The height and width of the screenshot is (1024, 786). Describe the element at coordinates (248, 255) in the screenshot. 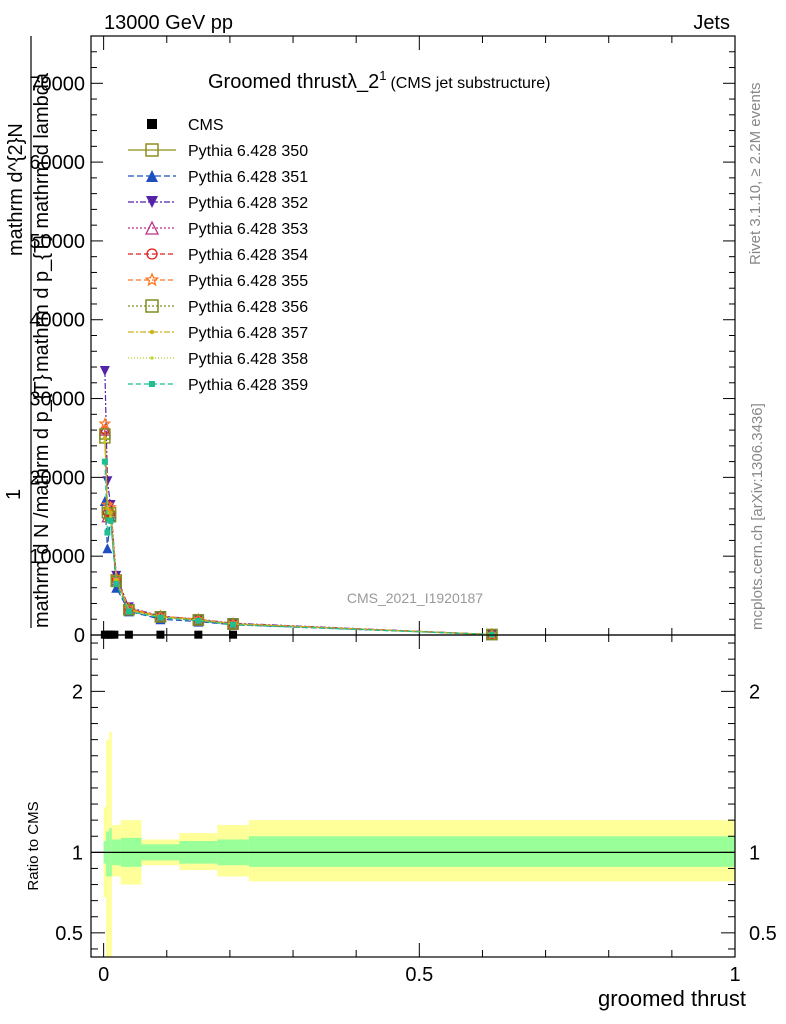

I see `legend-label: Pythia 6.428 354` at that location.